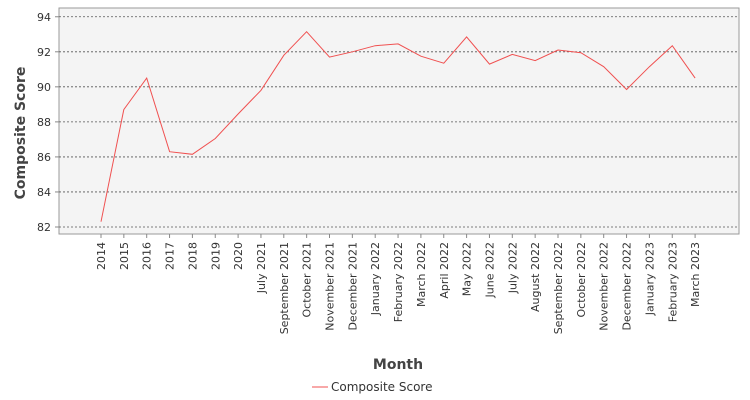 The height and width of the screenshot is (400, 750). What do you see at coordinates (581, 280) in the screenshot?
I see `x-tick-label: October 2022` at bounding box center [581, 280].